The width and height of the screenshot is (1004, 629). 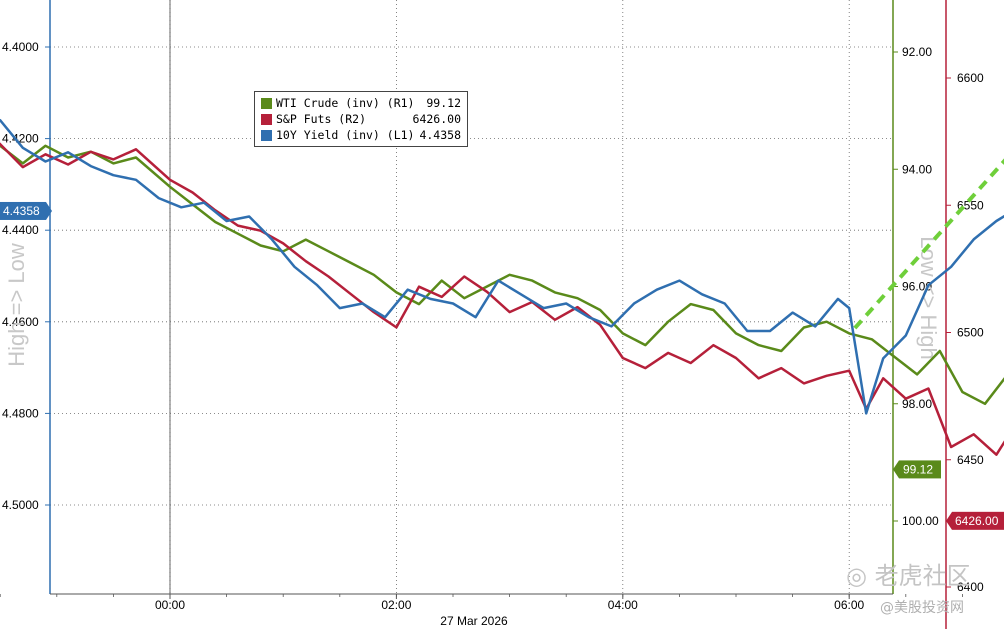 I want to click on legend-value-yield: 4.4358, so click(x=440, y=135).